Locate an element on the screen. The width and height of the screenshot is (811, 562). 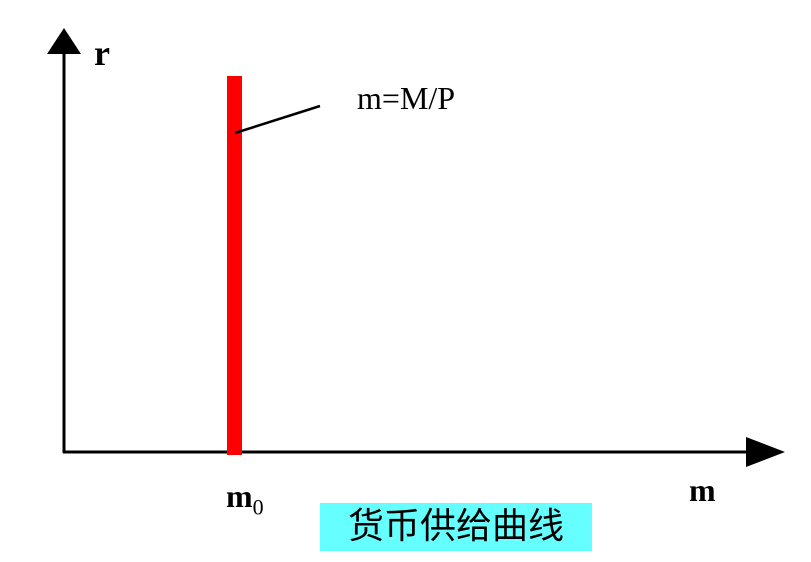
curve-label: m=M/P is located at coordinates (406, 98).